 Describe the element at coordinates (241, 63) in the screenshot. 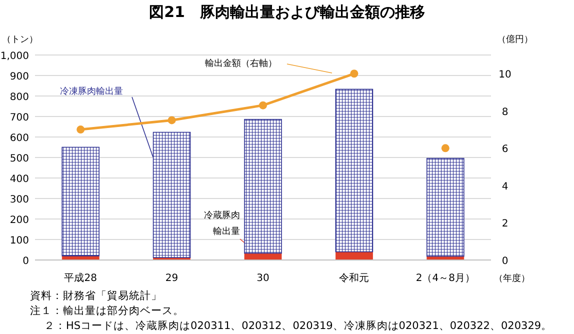

I see `legend-label: 輸出金額（右軸）` at that location.